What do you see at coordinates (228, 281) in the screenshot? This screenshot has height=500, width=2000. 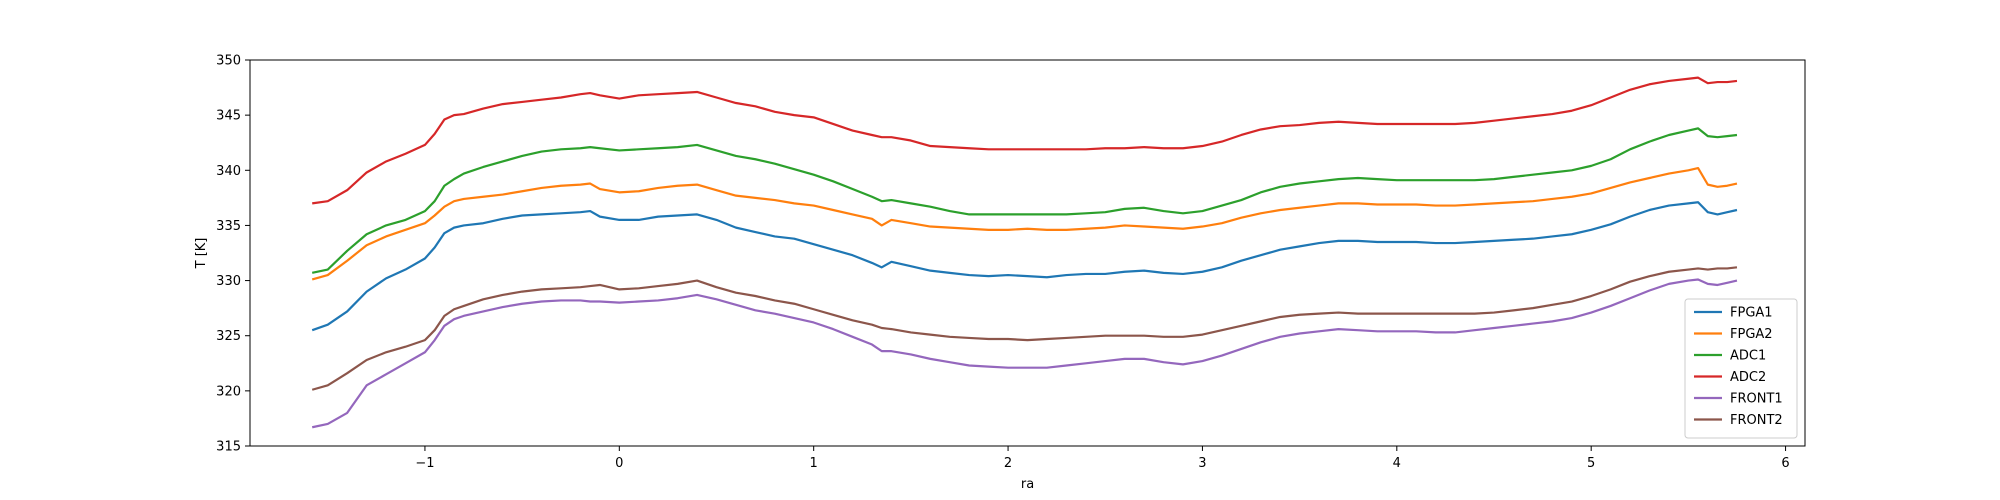 I see `y-tick-label: 330` at bounding box center [228, 281].